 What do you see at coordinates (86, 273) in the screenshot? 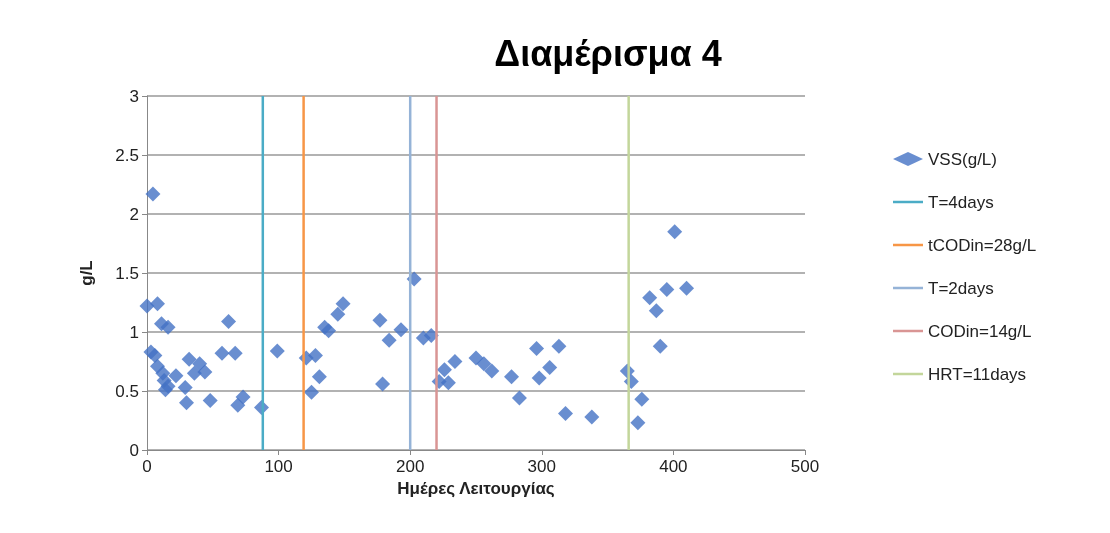
I see `y-axis-title: g/L` at bounding box center [86, 273].